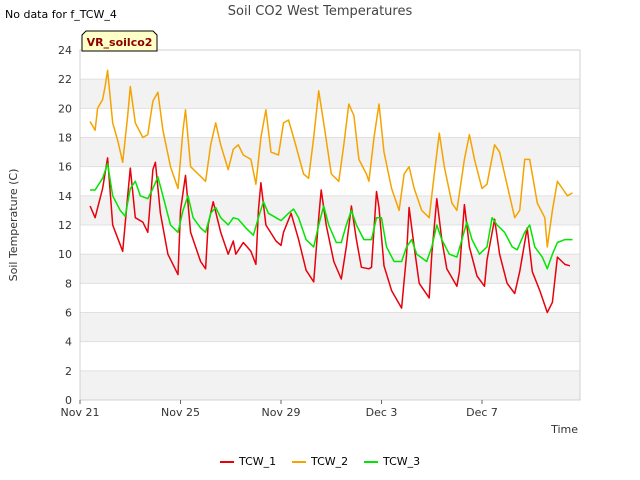 The height and width of the screenshot is (480, 640). I want to click on y-axis-title: Soil Temperature (C), so click(13, 225).